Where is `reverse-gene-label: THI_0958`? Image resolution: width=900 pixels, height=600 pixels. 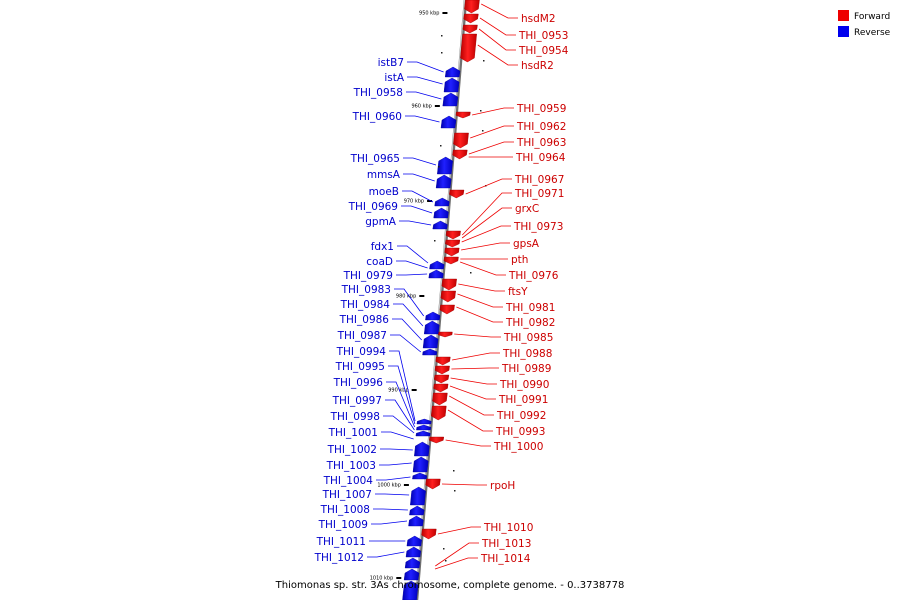
reverse-gene-label: THI_0958 is located at coordinates (378, 93).